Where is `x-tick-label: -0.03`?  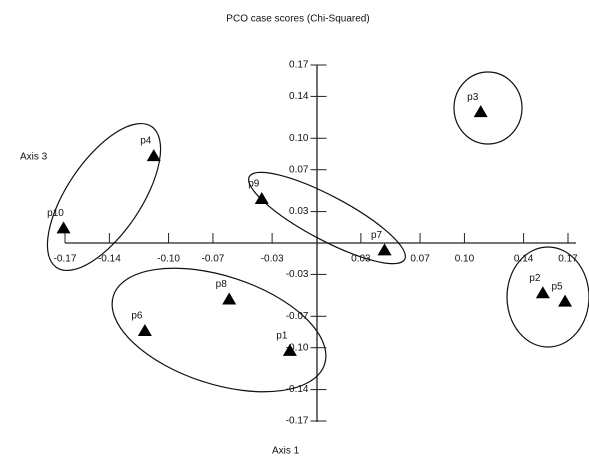 x-tick-label: -0.03 is located at coordinates (272, 259).